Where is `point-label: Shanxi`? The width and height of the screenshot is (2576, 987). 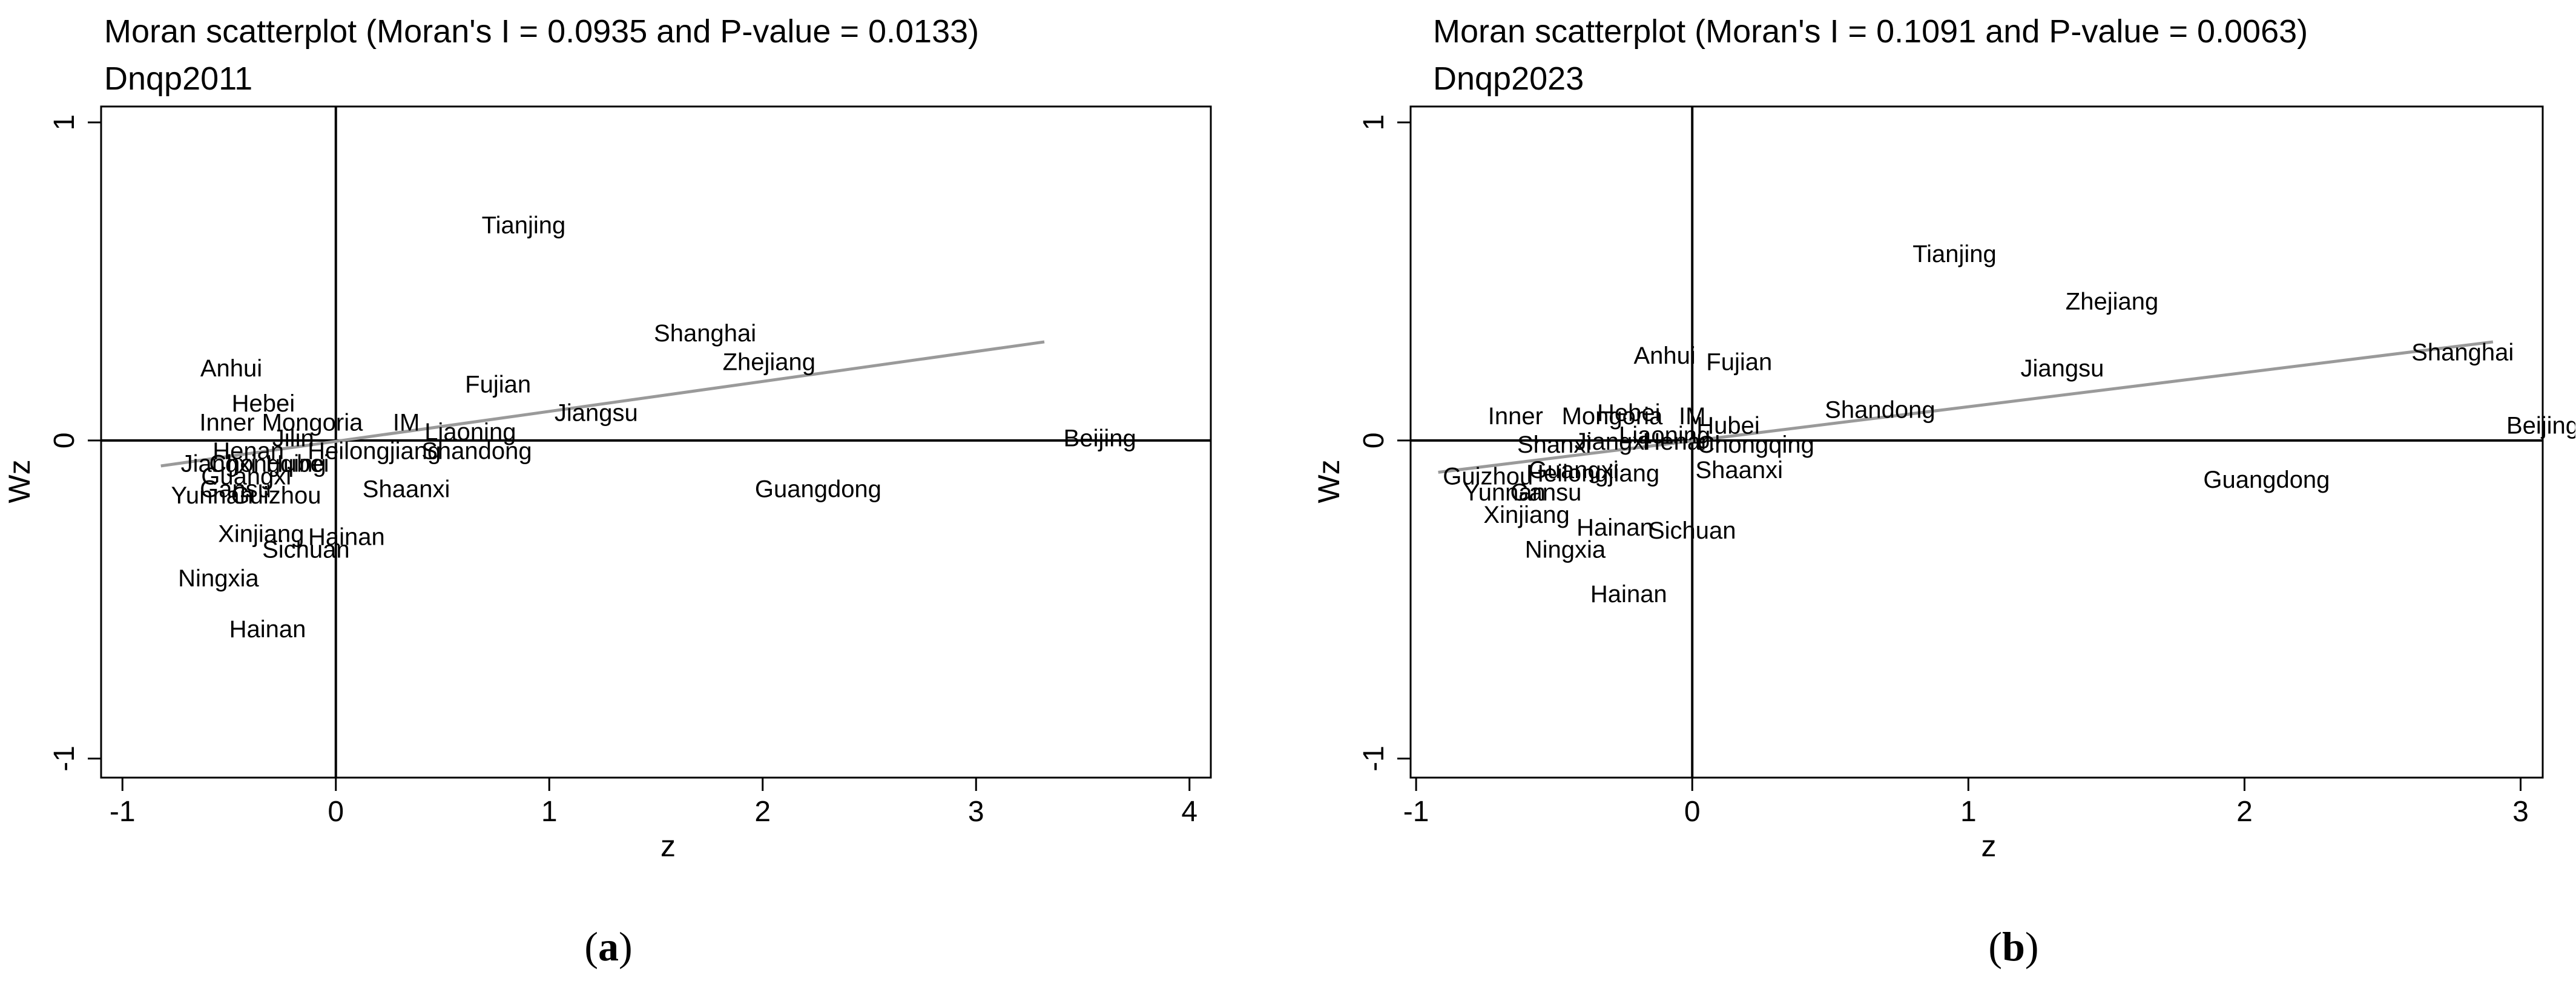
point-label: Shanxi is located at coordinates (1554, 445).